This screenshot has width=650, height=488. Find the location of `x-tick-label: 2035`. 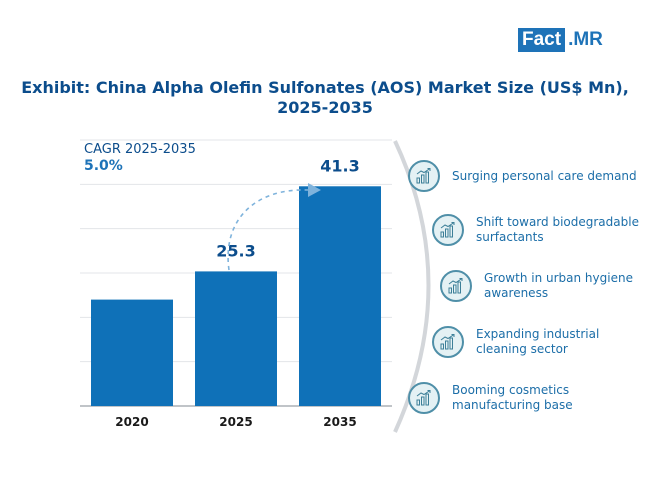

x-tick-label: 2035 is located at coordinates (339, 422).